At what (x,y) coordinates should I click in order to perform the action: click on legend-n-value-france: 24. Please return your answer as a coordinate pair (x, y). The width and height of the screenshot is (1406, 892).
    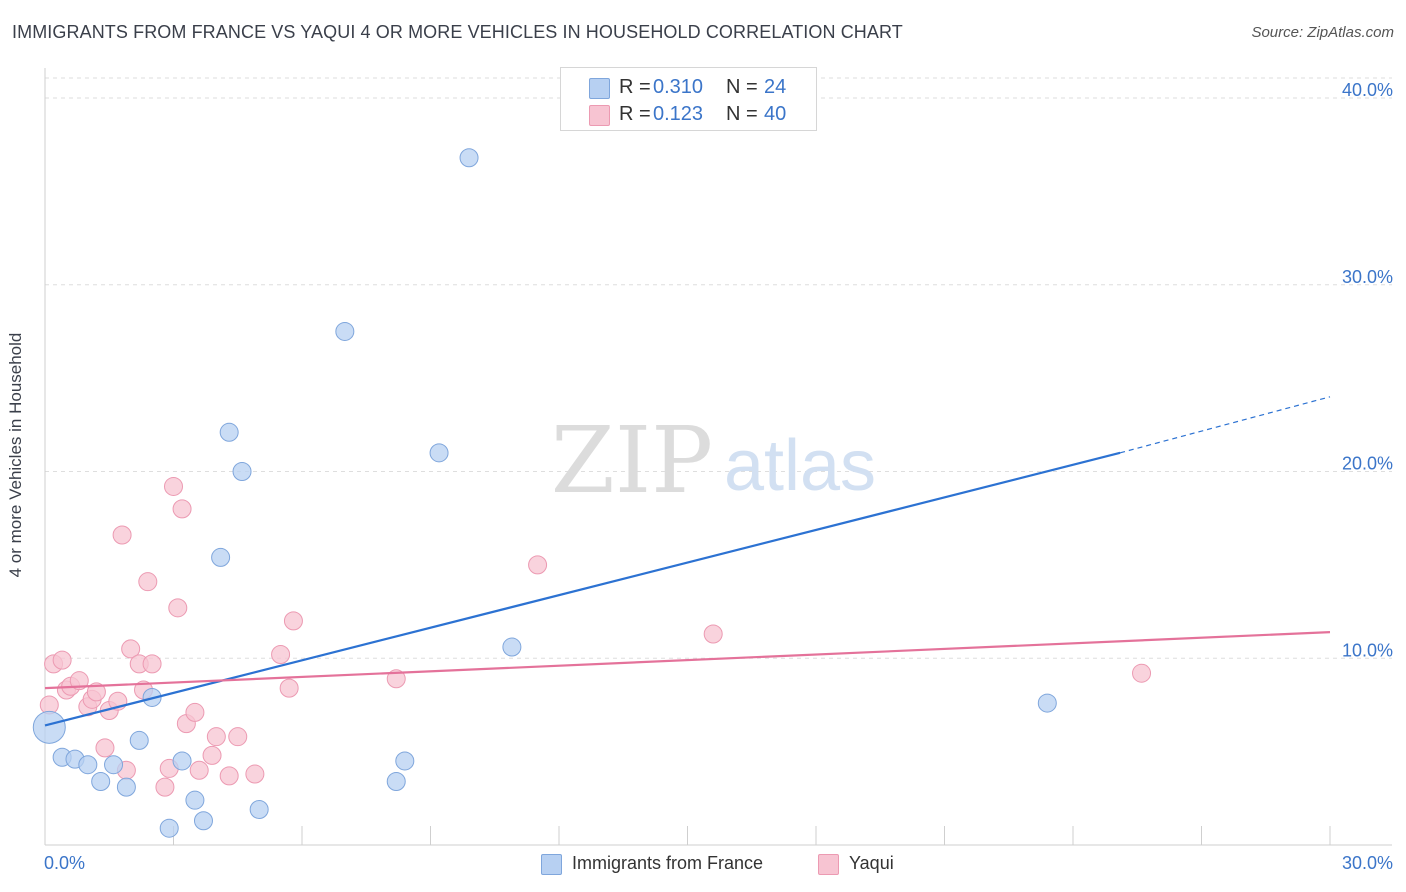
    Looking at the image, I should click on (775, 87).